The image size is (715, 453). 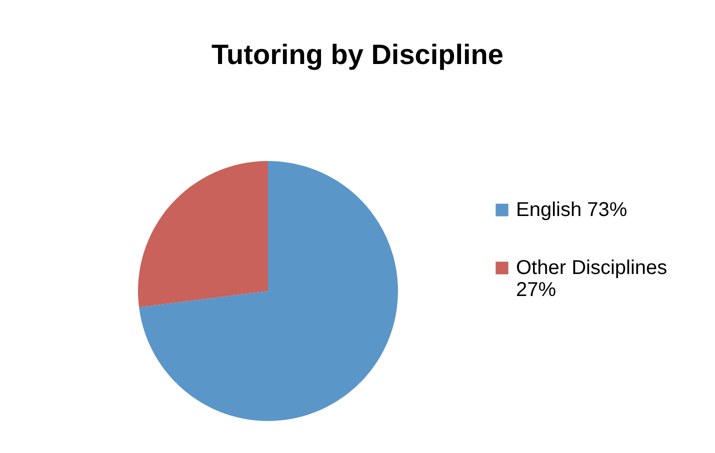 What do you see at coordinates (203, 234) in the screenshot?
I see `pie-slice` at bounding box center [203, 234].